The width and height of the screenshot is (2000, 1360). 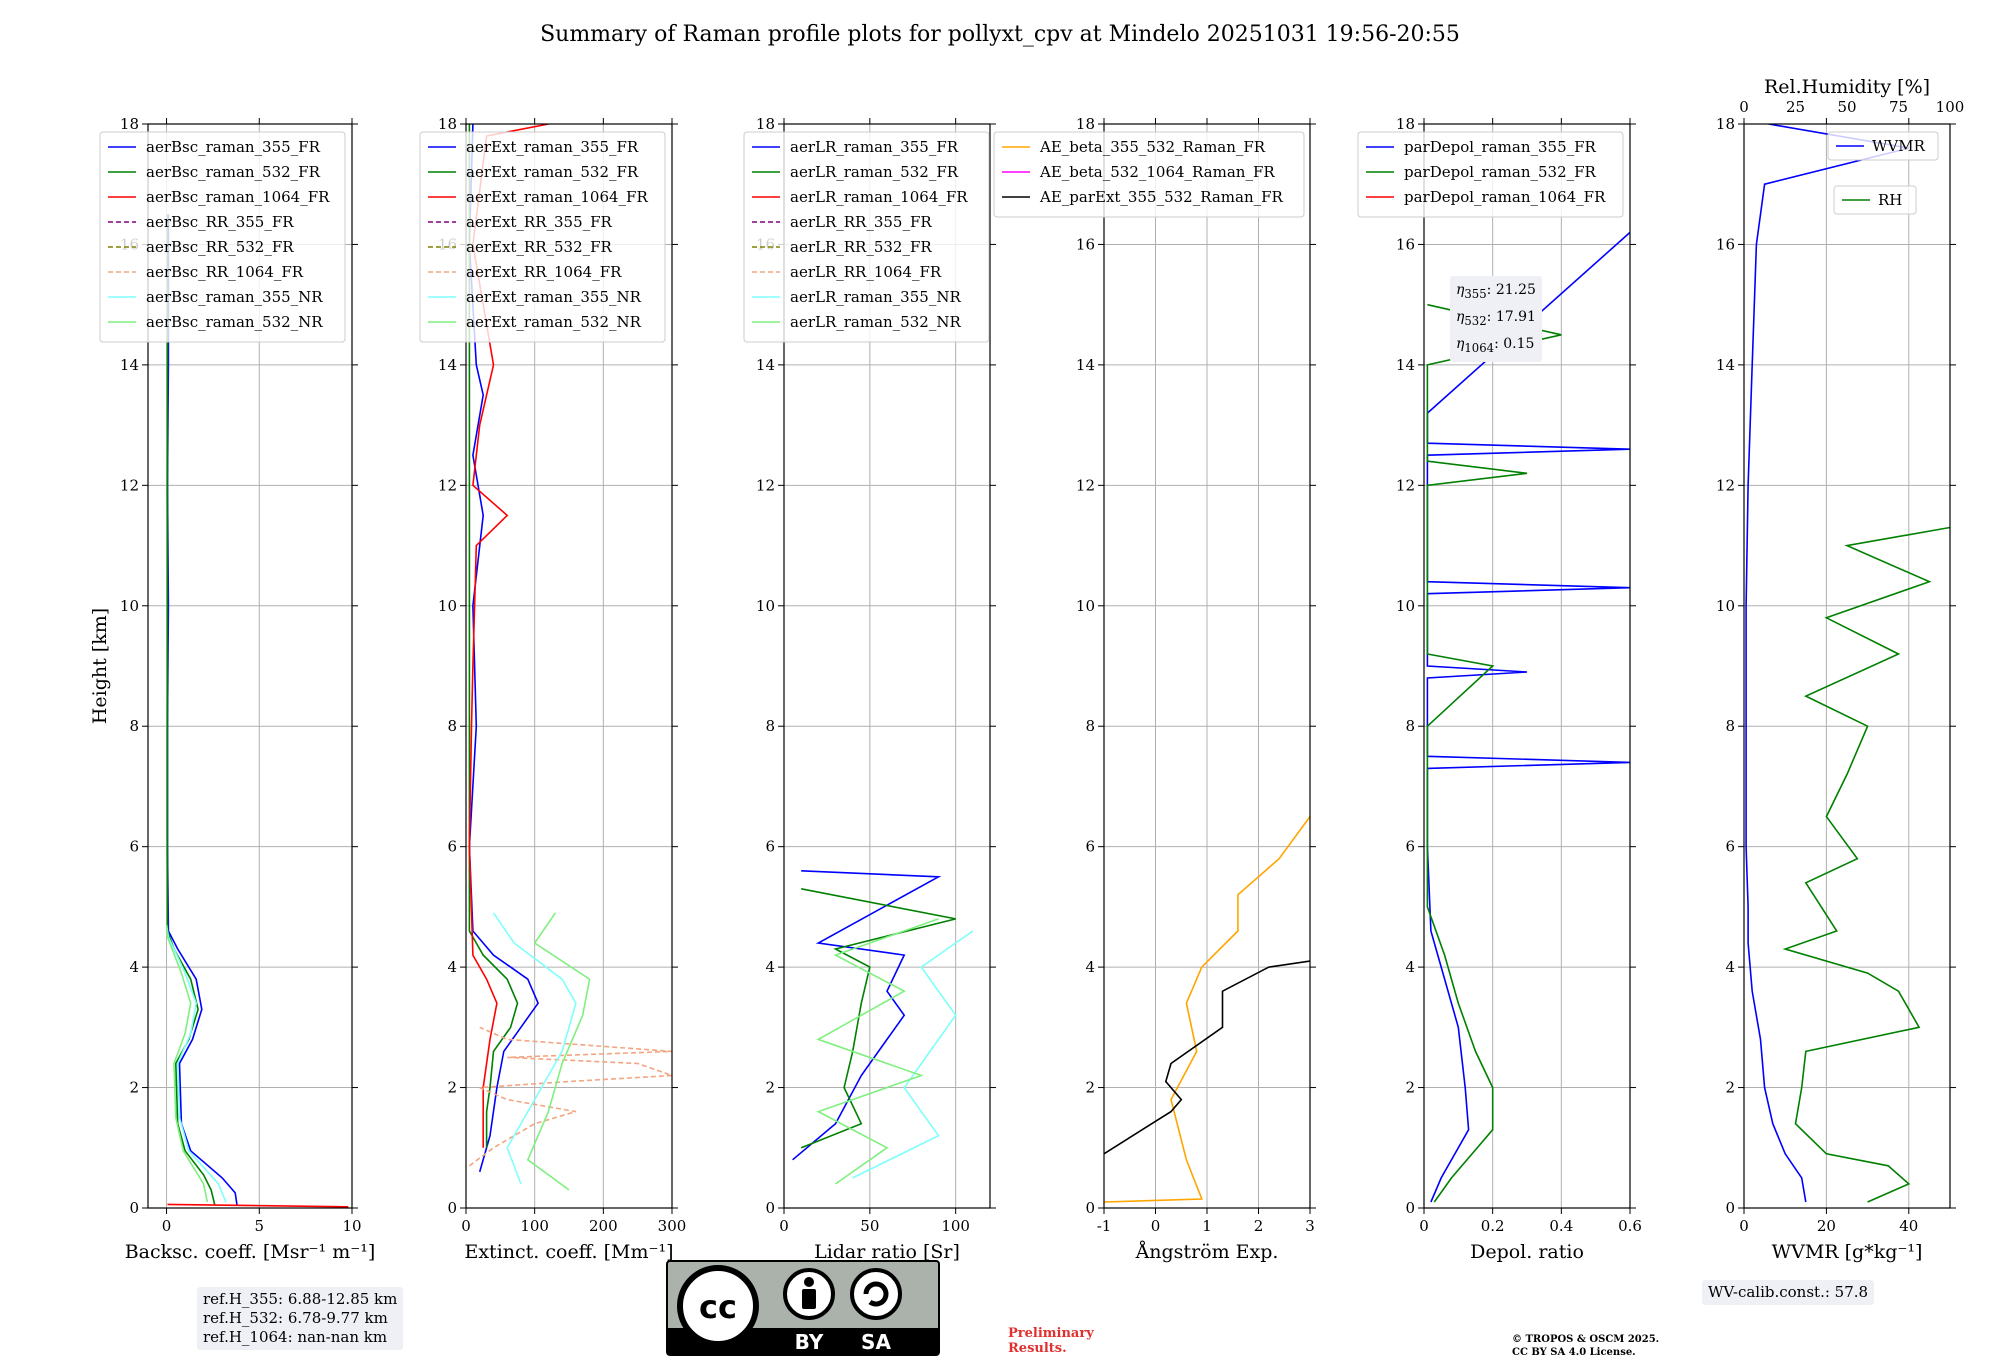 What do you see at coordinates (1795, 107) in the screenshot?
I see `top-x-tick-label: 25` at bounding box center [1795, 107].